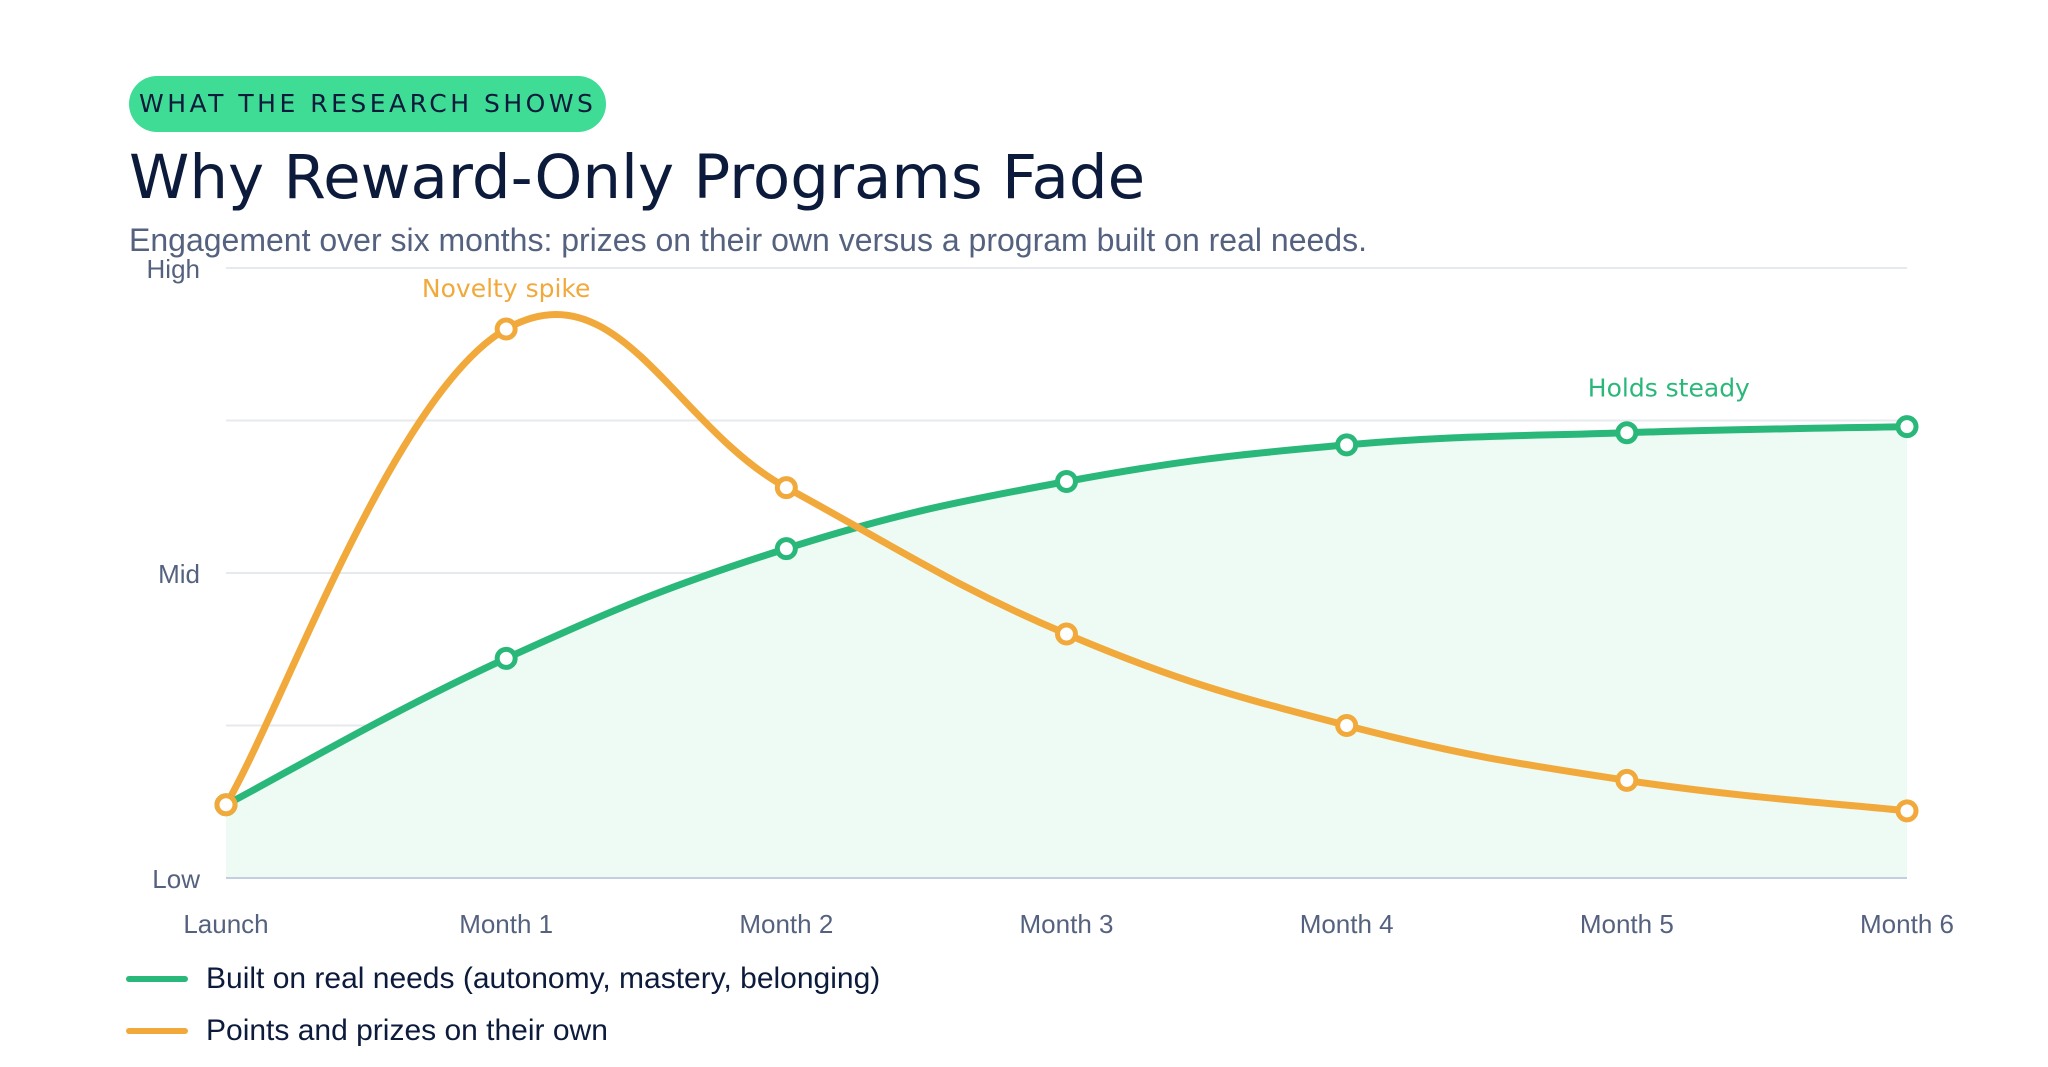 The width and height of the screenshot is (2048, 1067). Describe the element at coordinates (1669, 388) in the screenshot. I see `annotation-label: Holds steady` at that location.